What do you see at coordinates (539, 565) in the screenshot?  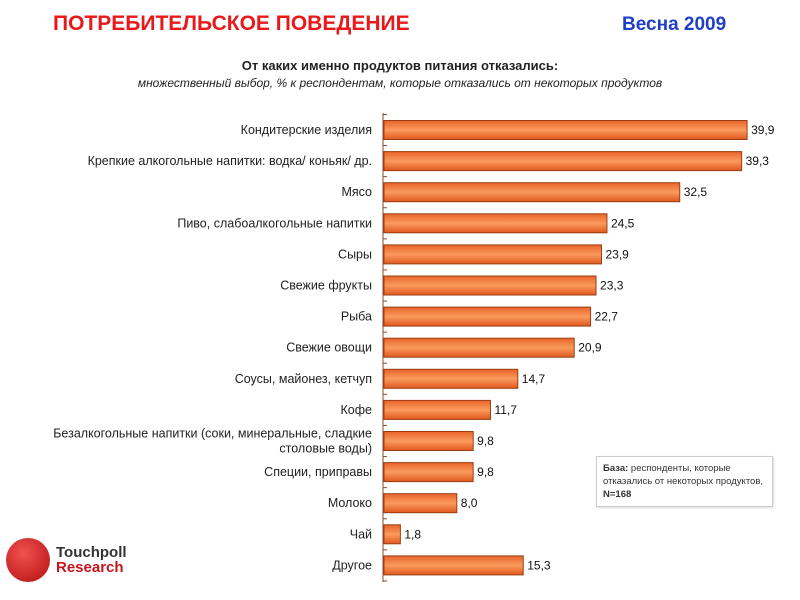 I see `value-label: 15,3` at bounding box center [539, 565].